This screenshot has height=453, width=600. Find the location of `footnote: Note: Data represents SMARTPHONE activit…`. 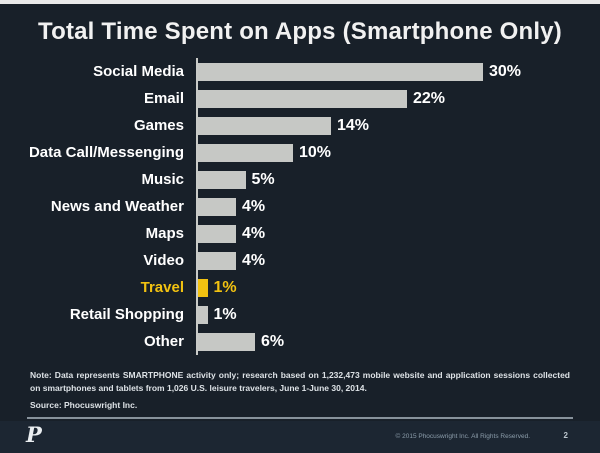

footnote: Note: Data represents SMARTPHONE activit… is located at coordinates (300, 382).